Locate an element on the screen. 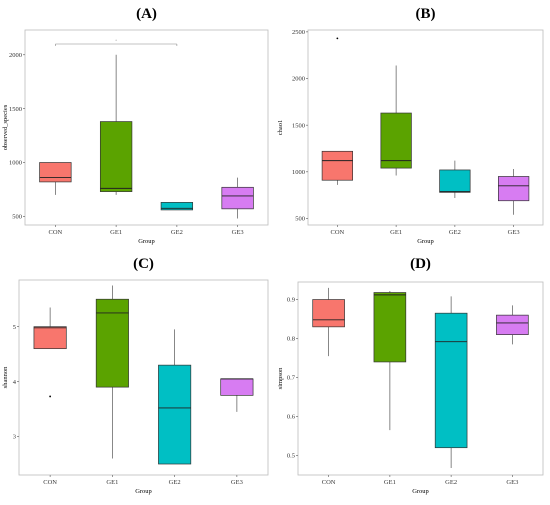 The image size is (550, 505). y-tick-label: 4 is located at coordinates (15, 382).